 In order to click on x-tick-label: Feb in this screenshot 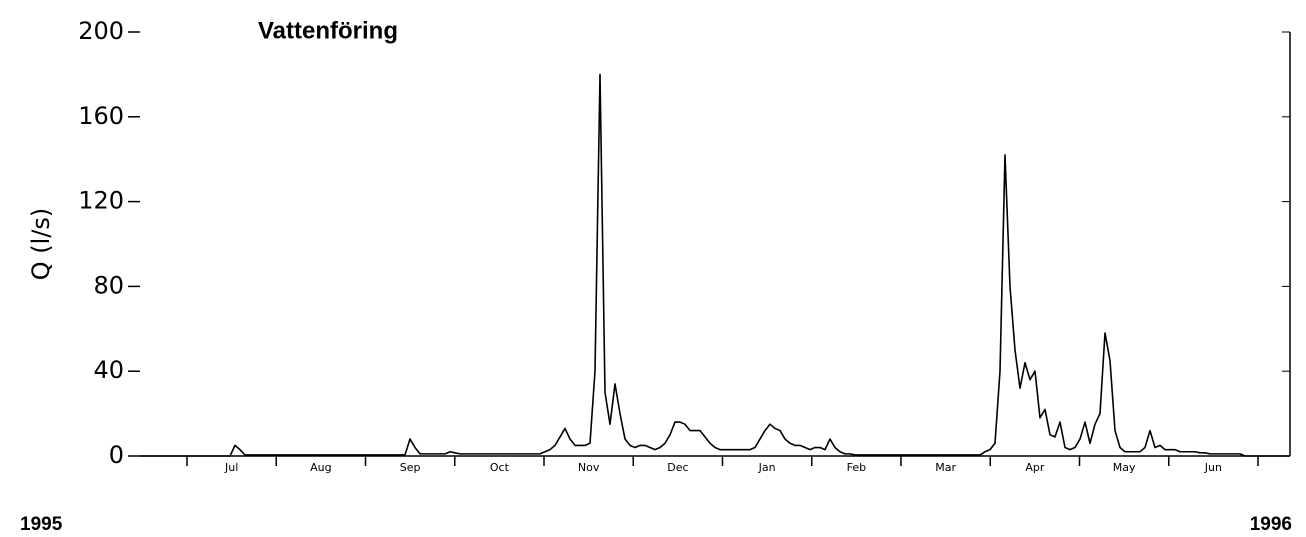, I will do `click(856, 467)`.